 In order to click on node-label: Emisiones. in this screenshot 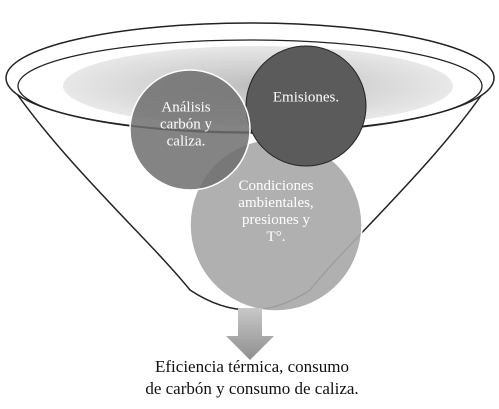, I will do `click(306, 97)`.